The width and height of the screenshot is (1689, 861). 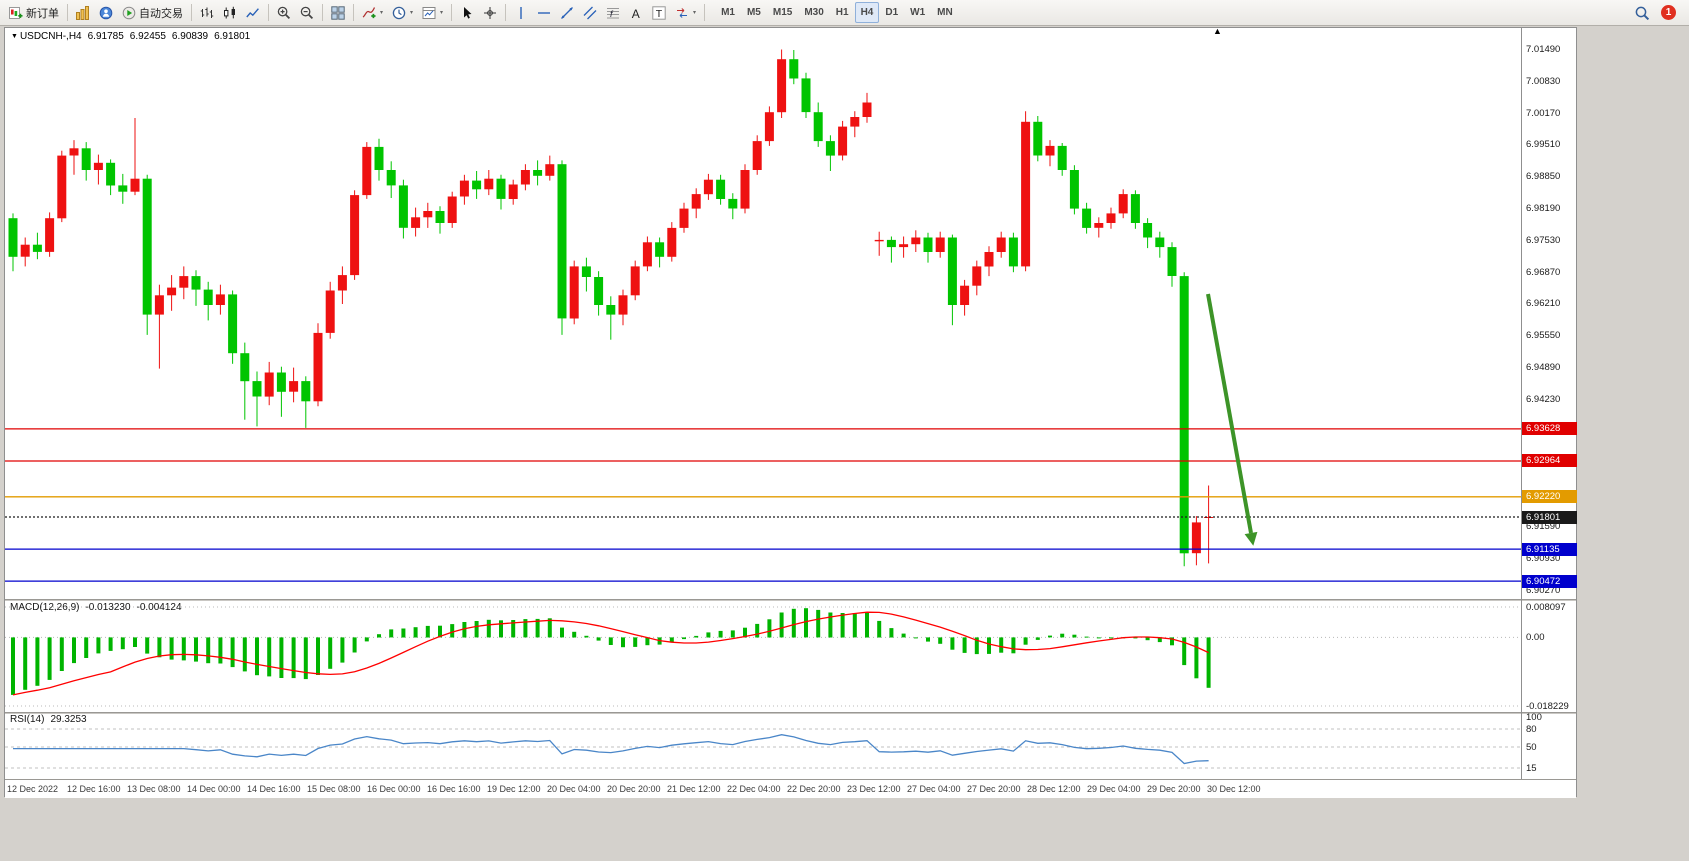 I want to click on search-icon, so click(x=1642, y=12).